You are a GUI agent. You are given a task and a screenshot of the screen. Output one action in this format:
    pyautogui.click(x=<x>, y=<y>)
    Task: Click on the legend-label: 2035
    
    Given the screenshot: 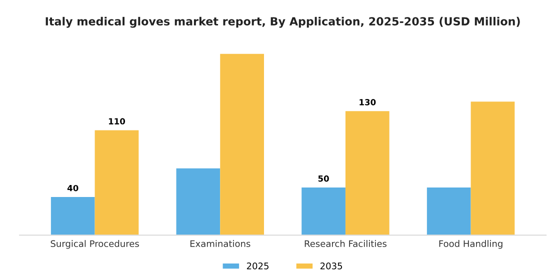 What is the action you would take?
    pyautogui.click(x=331, y=266)
    